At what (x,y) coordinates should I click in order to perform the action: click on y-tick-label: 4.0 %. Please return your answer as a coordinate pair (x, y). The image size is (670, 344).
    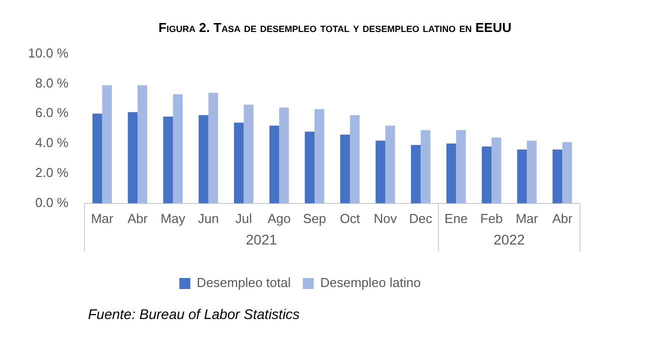
    Looking at the image, I should click on (52, 142).